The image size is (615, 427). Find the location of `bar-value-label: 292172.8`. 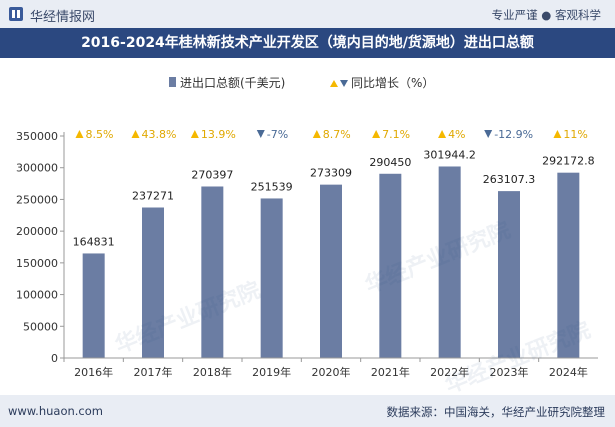

bar-value-label: 292172.8 is located at coordinates (568, 161).